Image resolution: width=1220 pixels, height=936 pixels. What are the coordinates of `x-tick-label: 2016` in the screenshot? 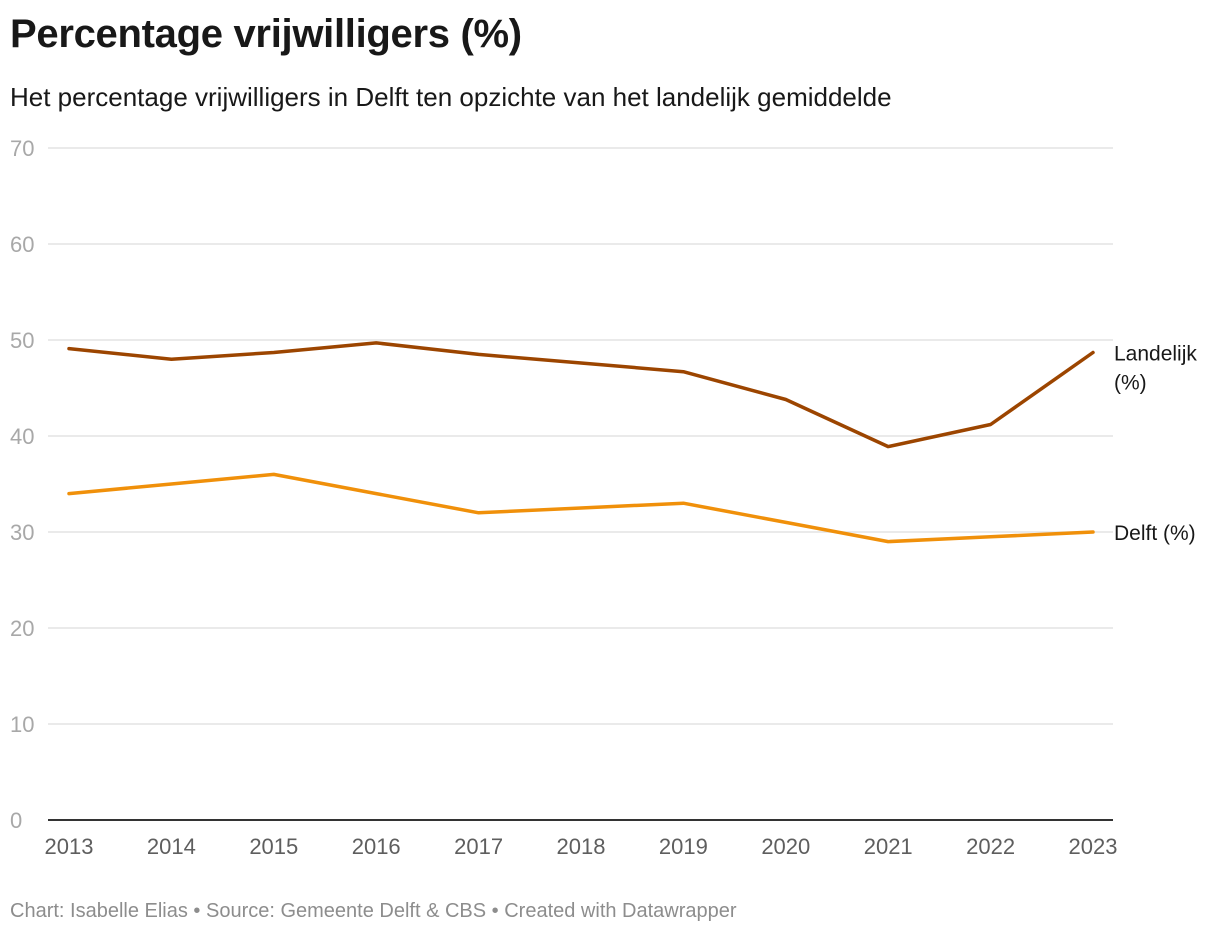 It's located at (376, 846).